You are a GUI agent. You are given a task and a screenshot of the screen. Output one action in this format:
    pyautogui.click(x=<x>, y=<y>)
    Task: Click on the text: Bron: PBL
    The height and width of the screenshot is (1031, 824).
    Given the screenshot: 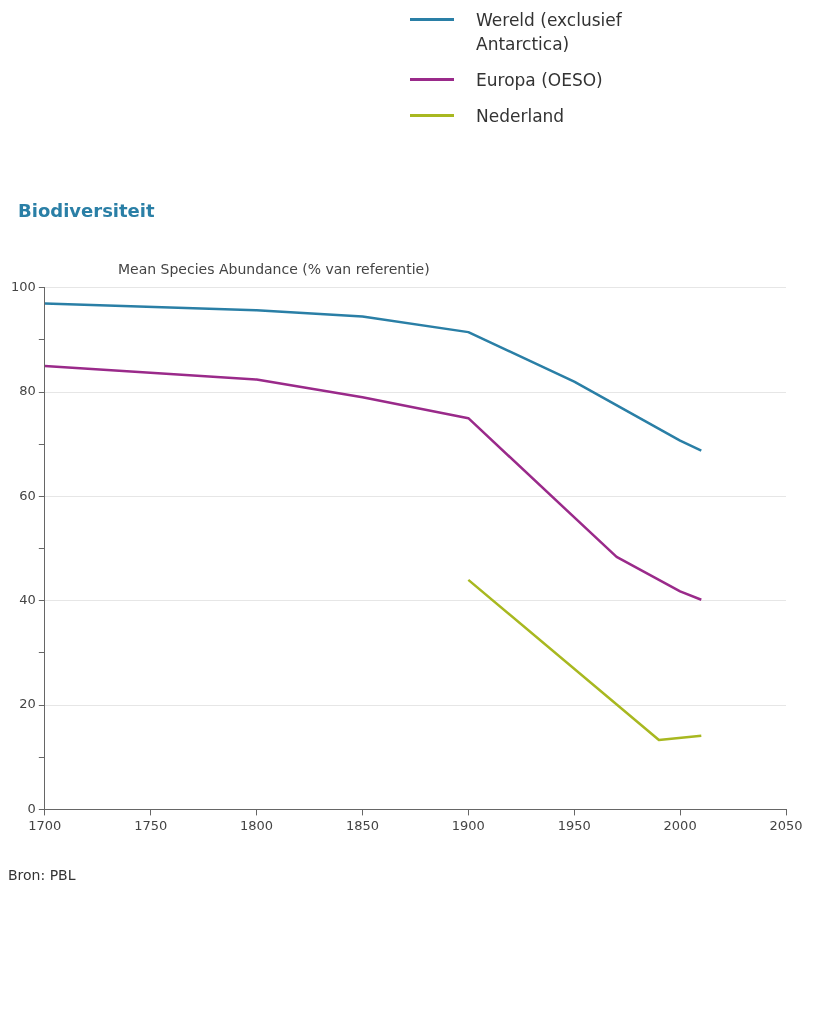 What is the action you would take?
    pyautogui.click(x=42, y=875)
    